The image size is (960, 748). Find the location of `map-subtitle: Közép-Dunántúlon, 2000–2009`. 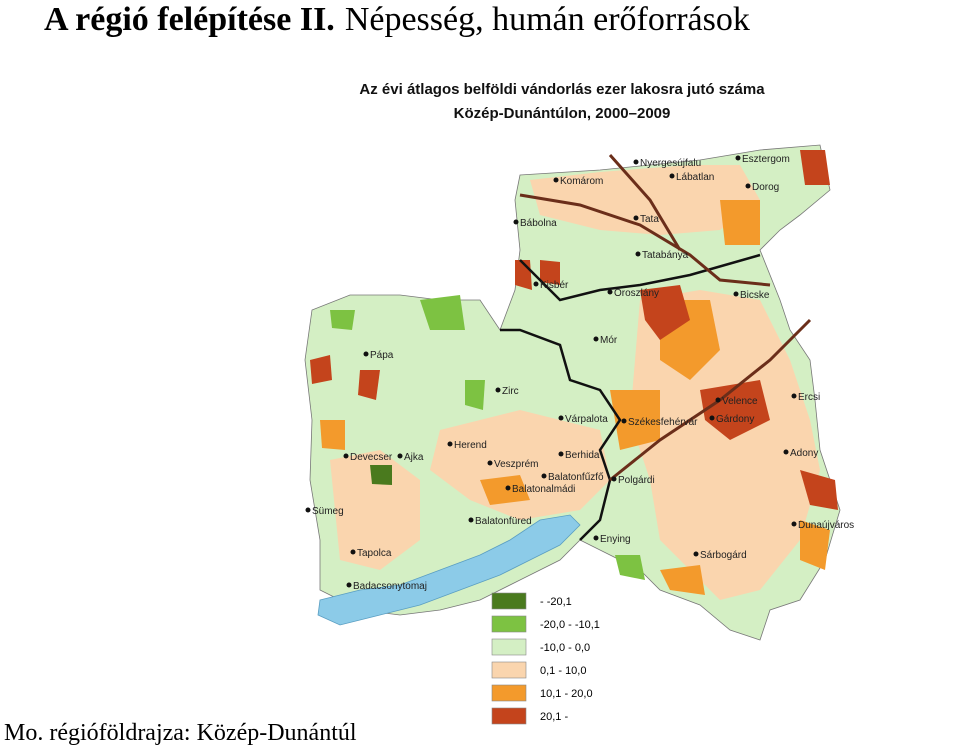

map-subtitle: Közép-Dunántúlon, 2000–2009 is located at coordinates (562, 113).